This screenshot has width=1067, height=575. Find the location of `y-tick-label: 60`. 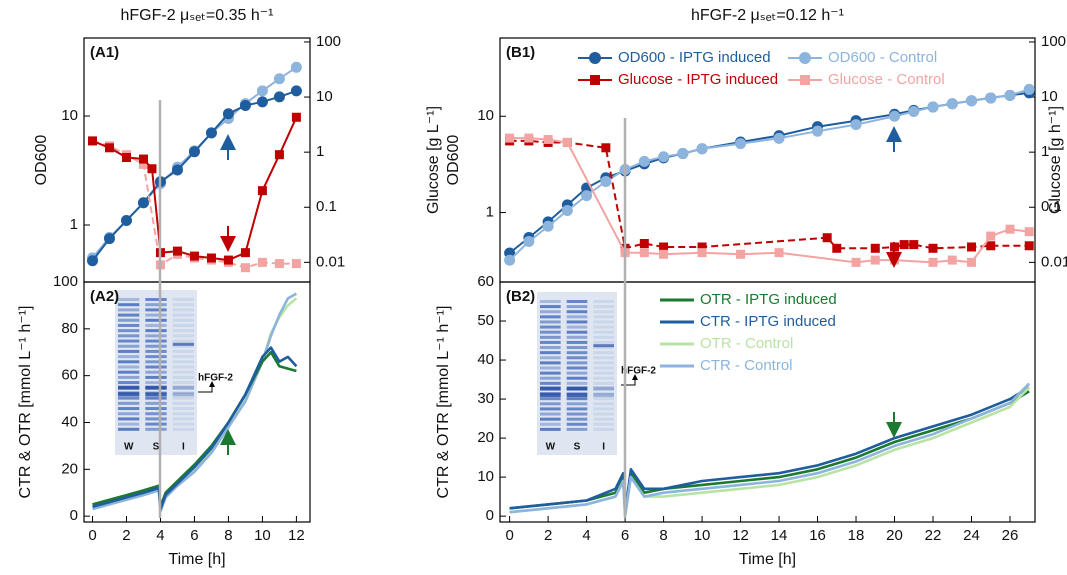

y-tick-label: 60 is located at coordinates (69, 375).